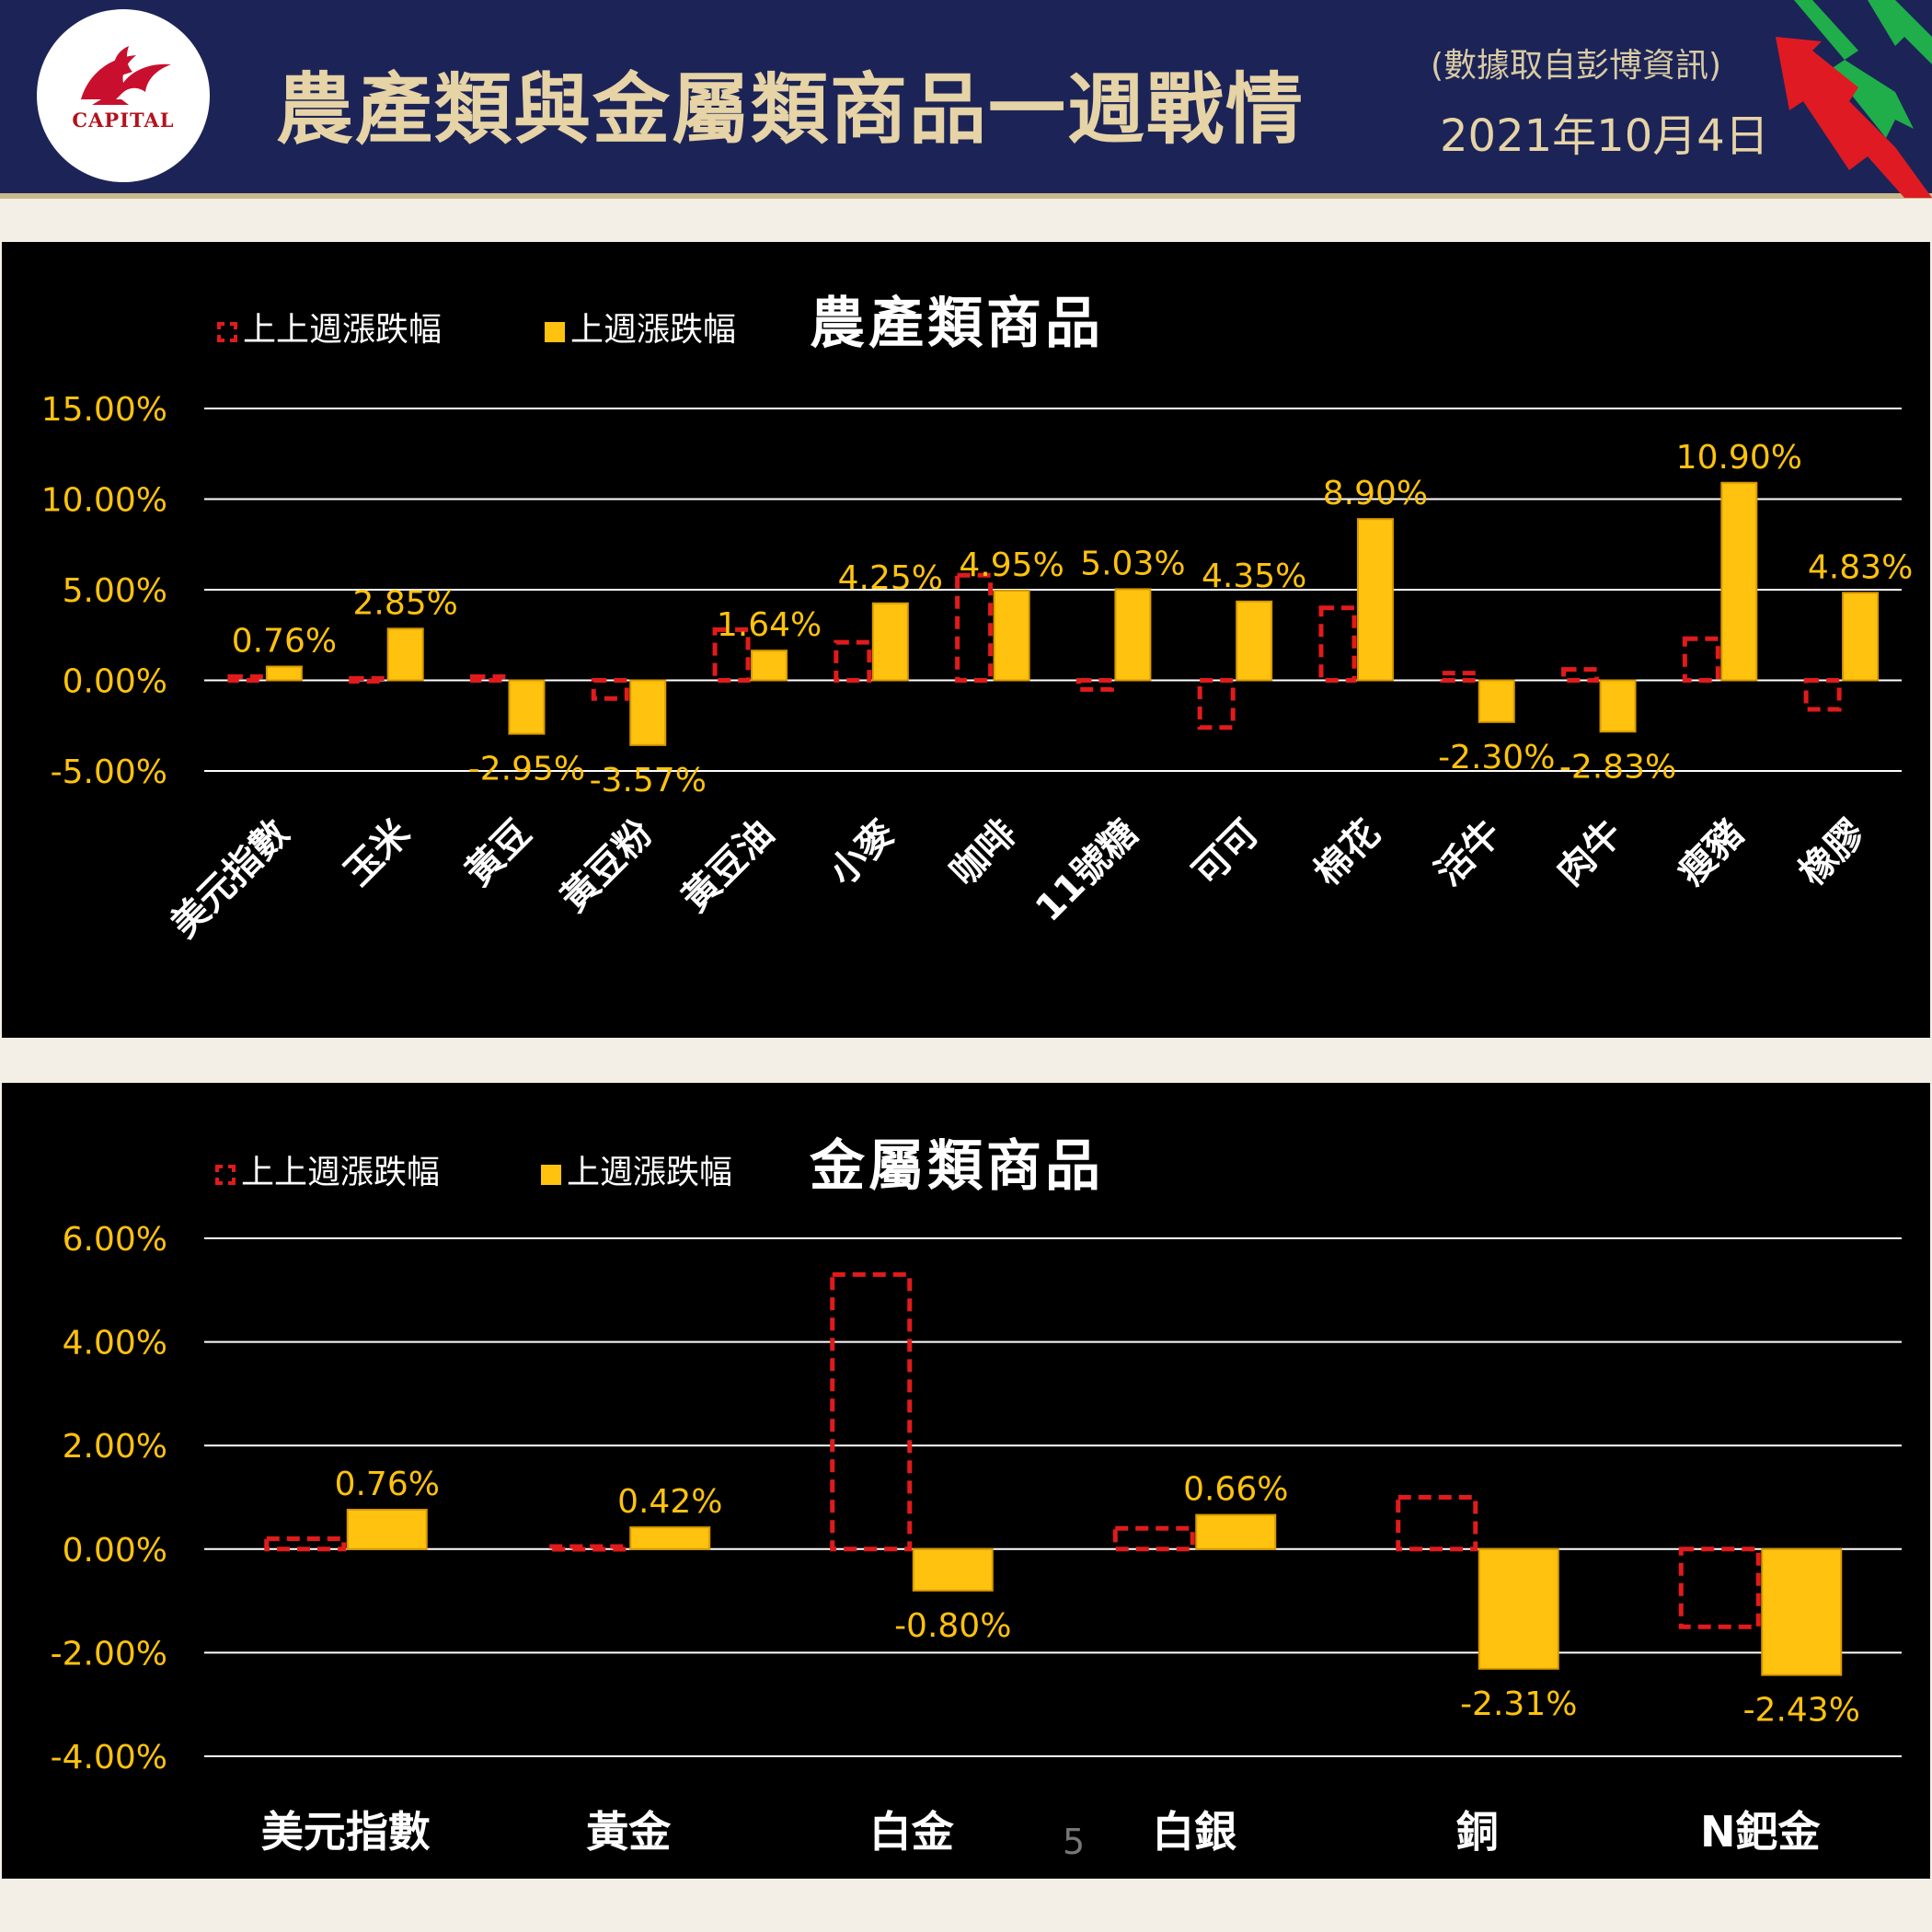  Describe the element at coordinates (1576, 66) in the screenshot. I see `source-note: (數據取自彭博資訊)` at that location.